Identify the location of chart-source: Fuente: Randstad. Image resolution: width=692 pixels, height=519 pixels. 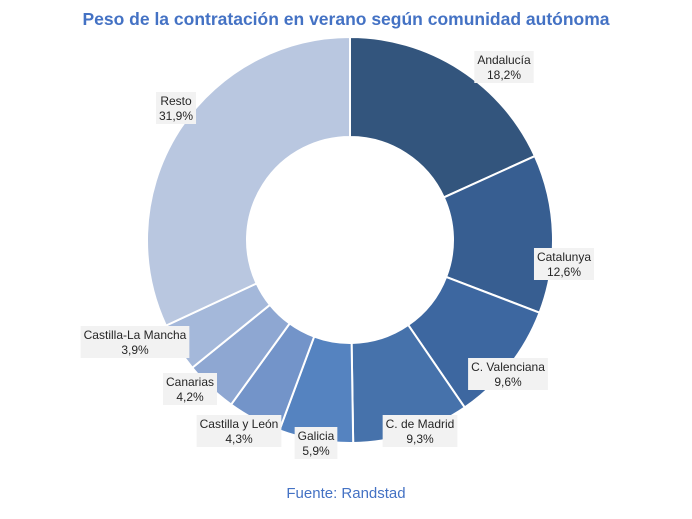
(346, 493).